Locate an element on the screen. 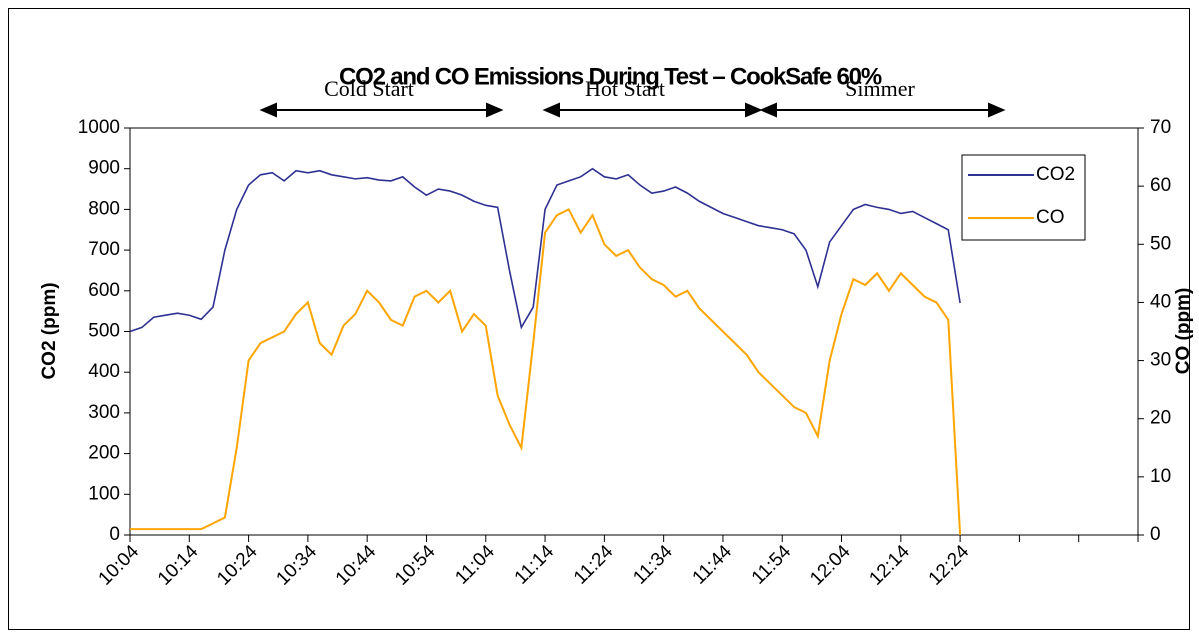  y2-tick-label: 20 is located at coordinates (1160, 418).